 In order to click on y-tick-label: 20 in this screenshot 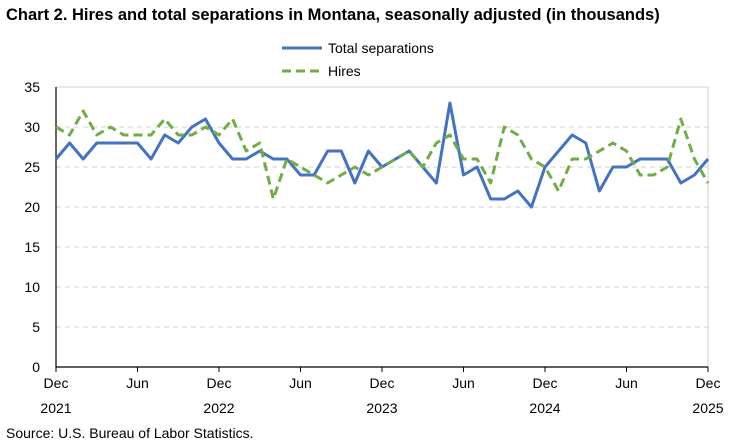, I will do `click(32, 207)`.